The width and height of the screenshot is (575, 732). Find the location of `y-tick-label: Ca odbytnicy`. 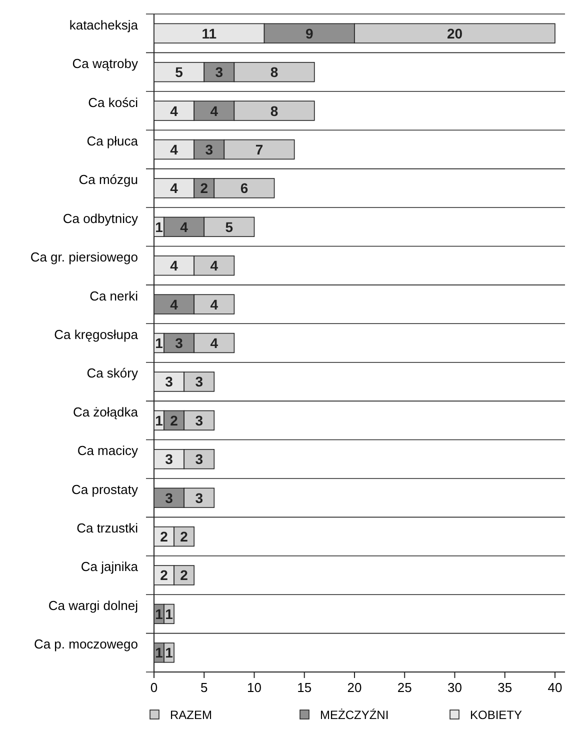

y-tick-label: Ca odbytnicy is located at coordinates (100, 218).